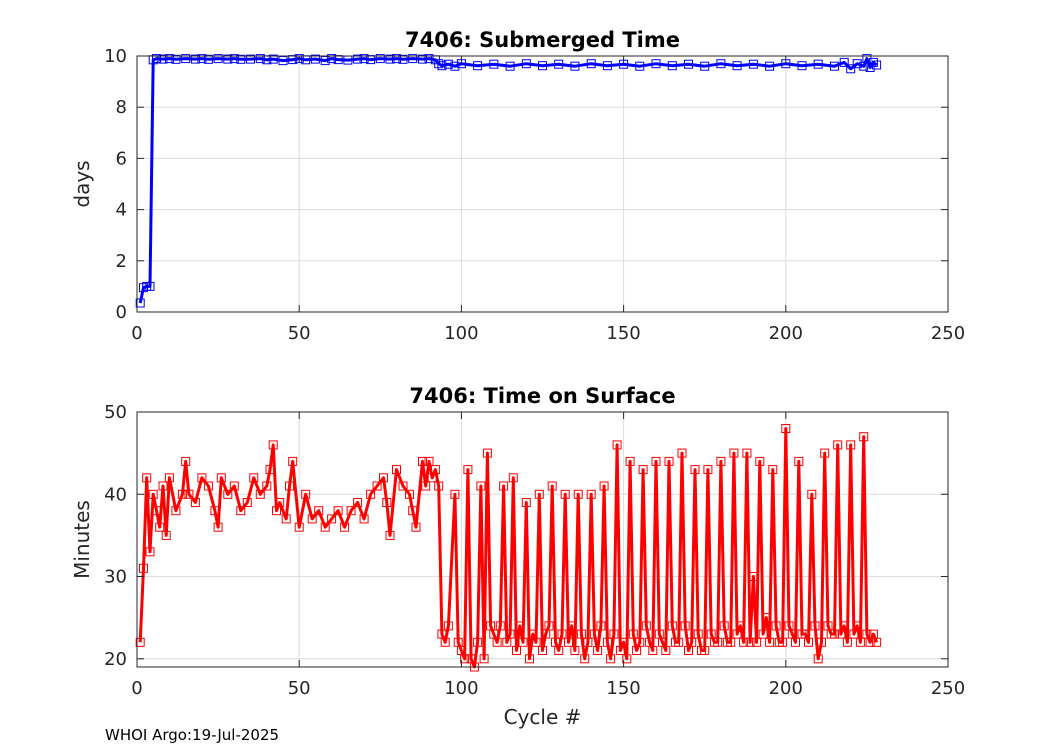 This screenshot has height=750, width=1050. I want to click on surface-x-tick-label: 100, so click(461, 688).